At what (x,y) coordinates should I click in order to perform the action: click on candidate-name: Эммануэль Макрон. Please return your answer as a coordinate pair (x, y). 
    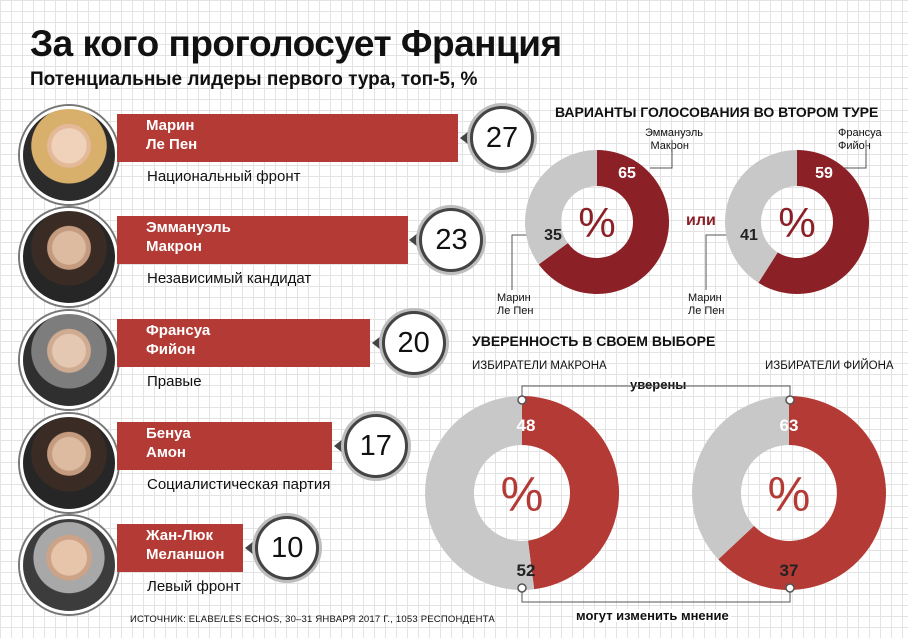
    Looking at the image, I should click on (188, 237).